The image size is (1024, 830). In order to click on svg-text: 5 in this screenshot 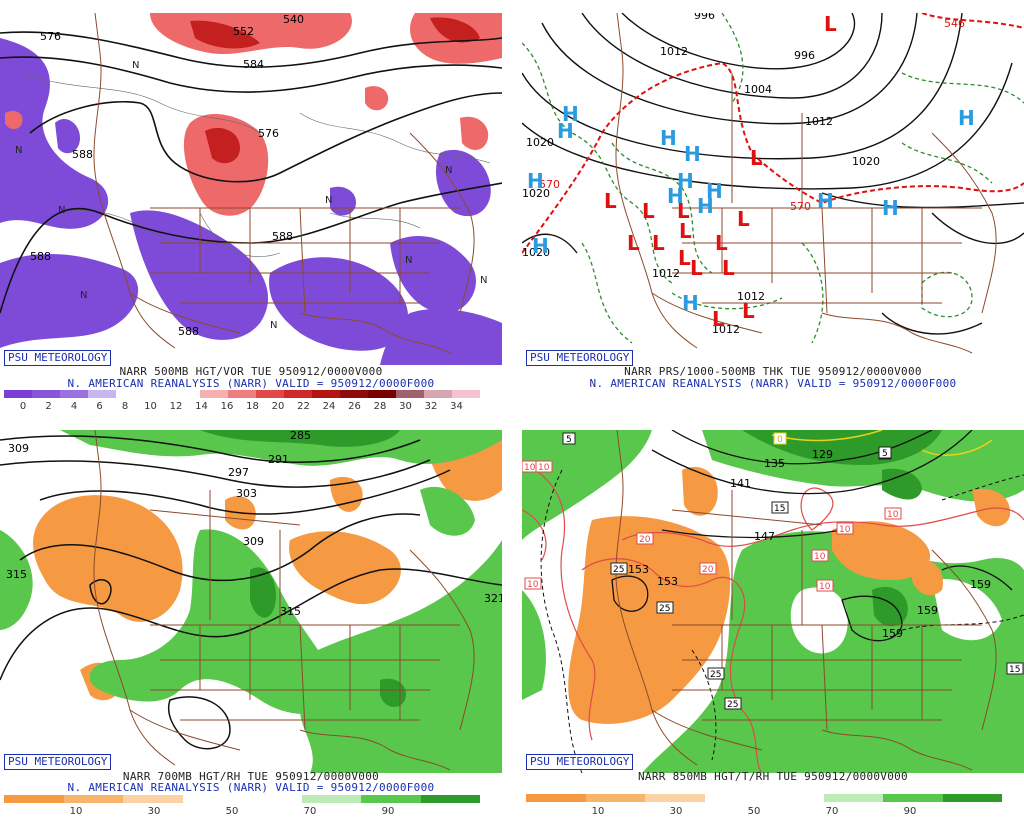, I will do `click(569, 440)`.